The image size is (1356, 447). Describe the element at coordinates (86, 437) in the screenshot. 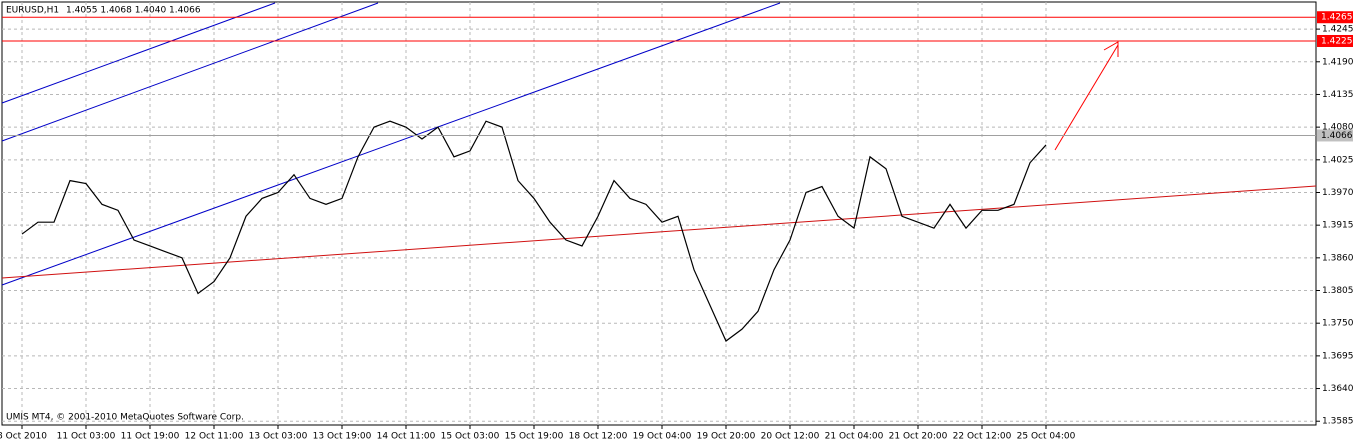

I see `x-tick-label: 11 Oct 03:00` at that location.